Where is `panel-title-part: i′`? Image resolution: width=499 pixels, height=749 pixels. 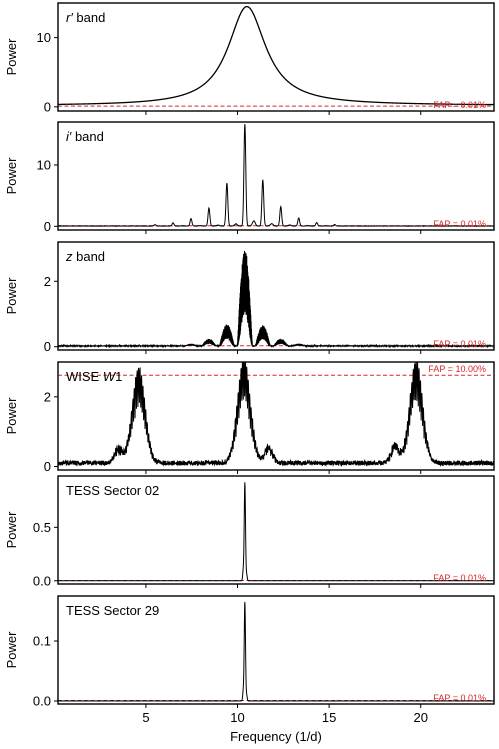 panel-title-part: i′ is located at coordinates (69, 136).